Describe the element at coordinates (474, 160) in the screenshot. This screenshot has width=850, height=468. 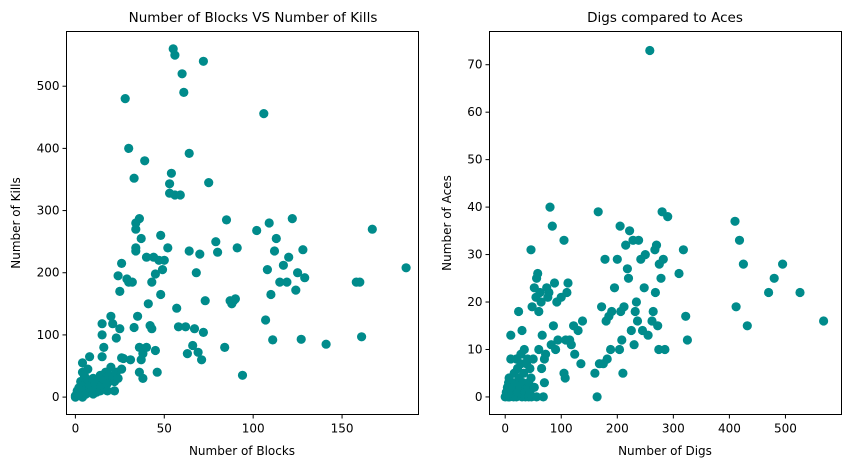
I see `y-tick-label: 50` at that location.